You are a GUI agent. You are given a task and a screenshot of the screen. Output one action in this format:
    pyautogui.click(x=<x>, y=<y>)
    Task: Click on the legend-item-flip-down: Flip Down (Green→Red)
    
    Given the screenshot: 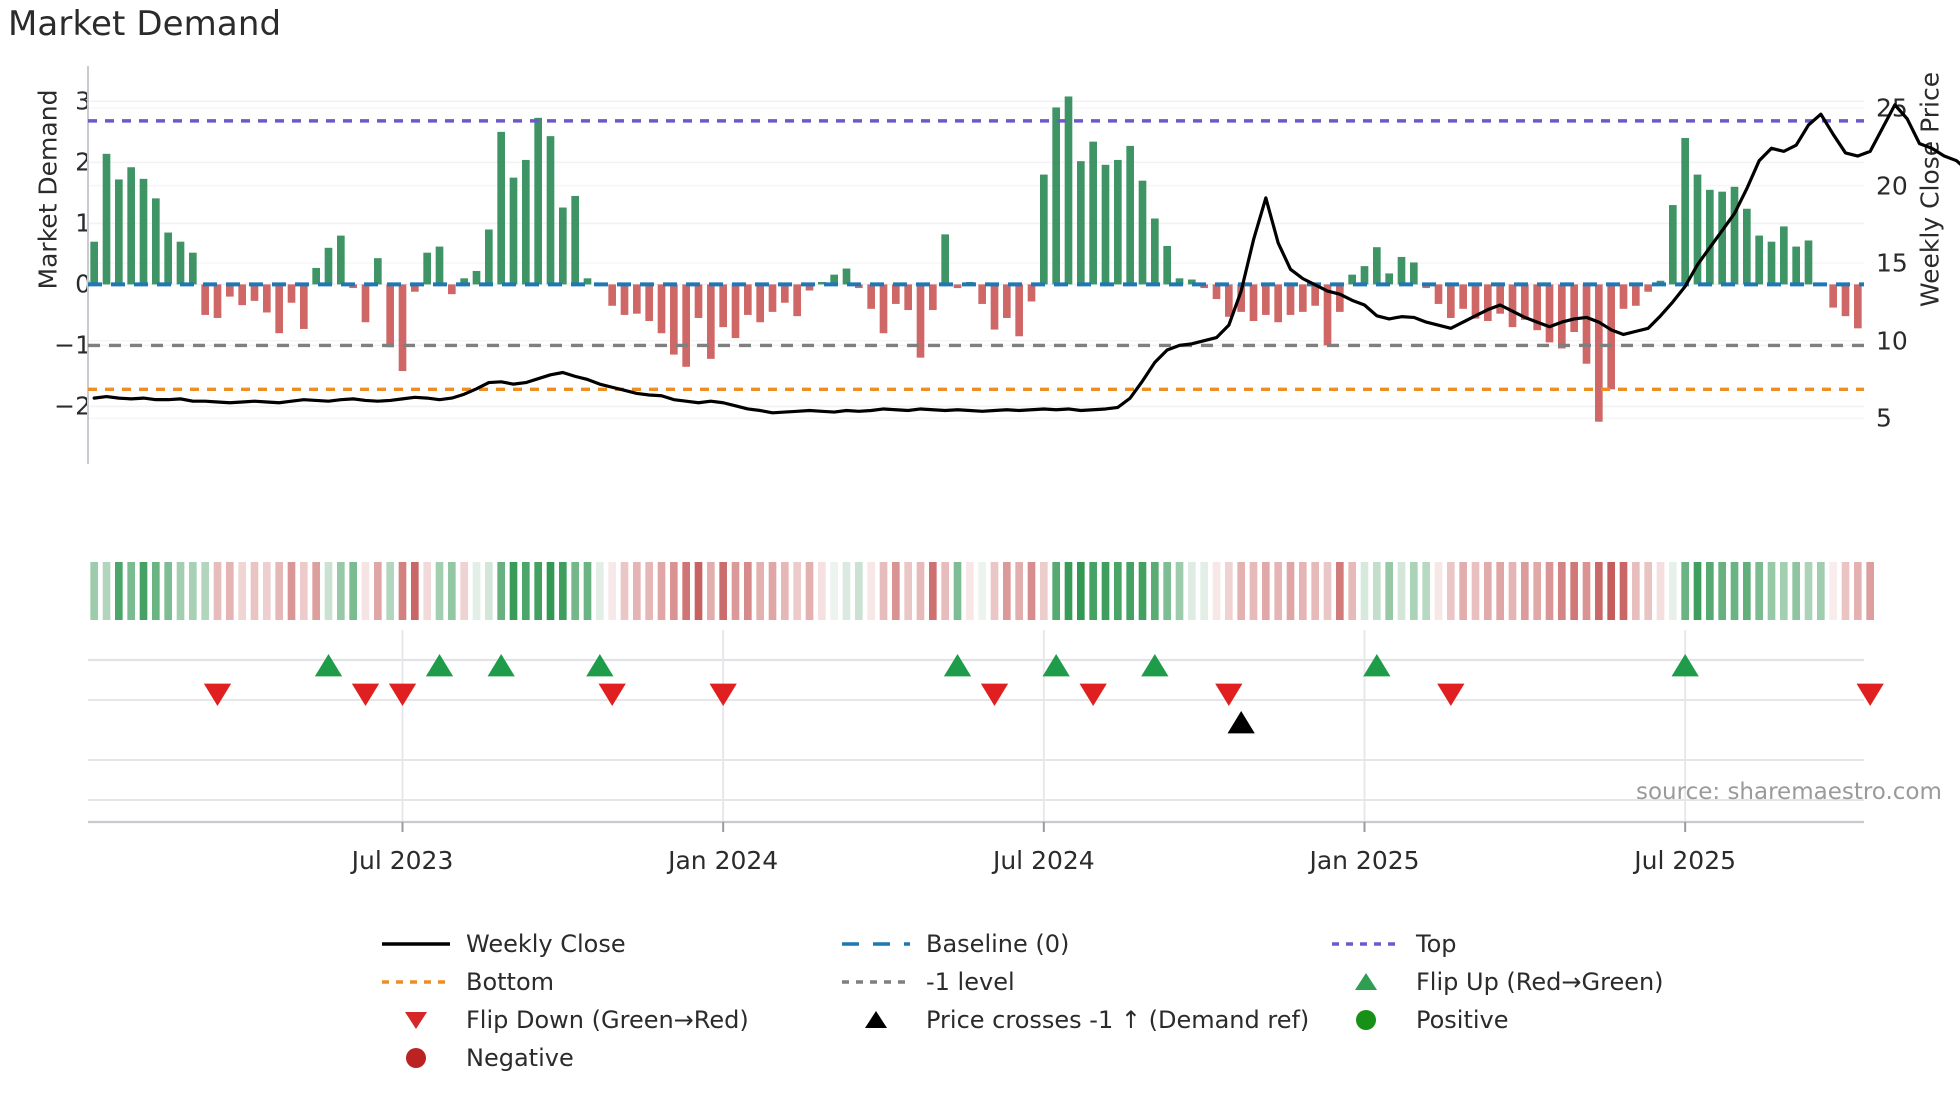 What is the action you would take?
    pyautogui.click(x=610, y=1020)
    